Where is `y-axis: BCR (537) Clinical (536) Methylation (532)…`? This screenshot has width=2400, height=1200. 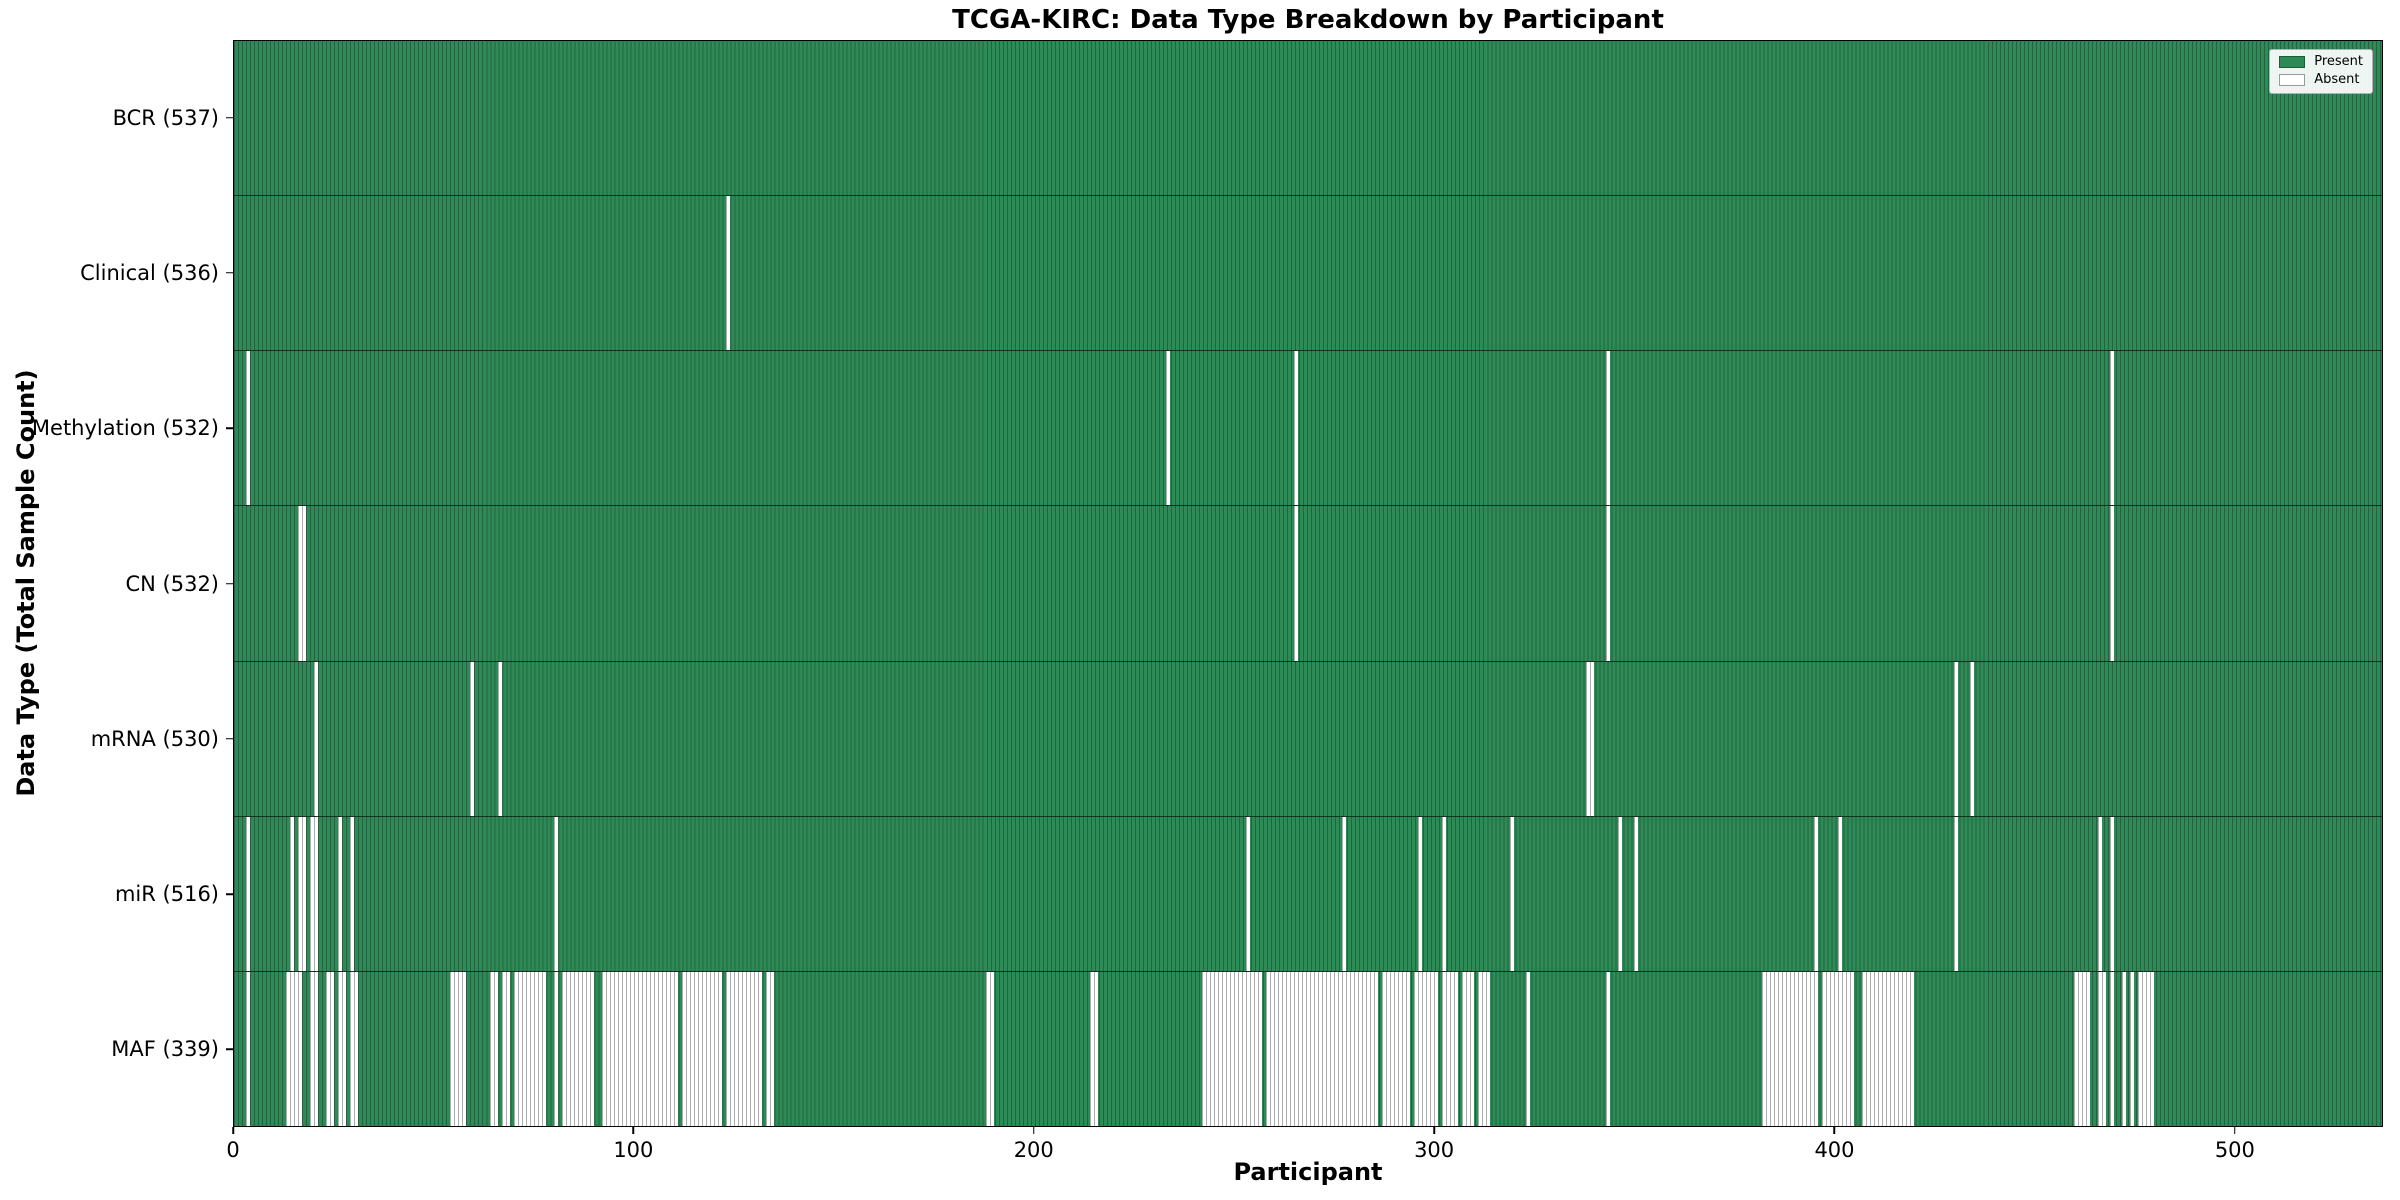
y-axis: BCR (537) Clinical (536) Methylation (532)… is located at coordinates (116, 583).